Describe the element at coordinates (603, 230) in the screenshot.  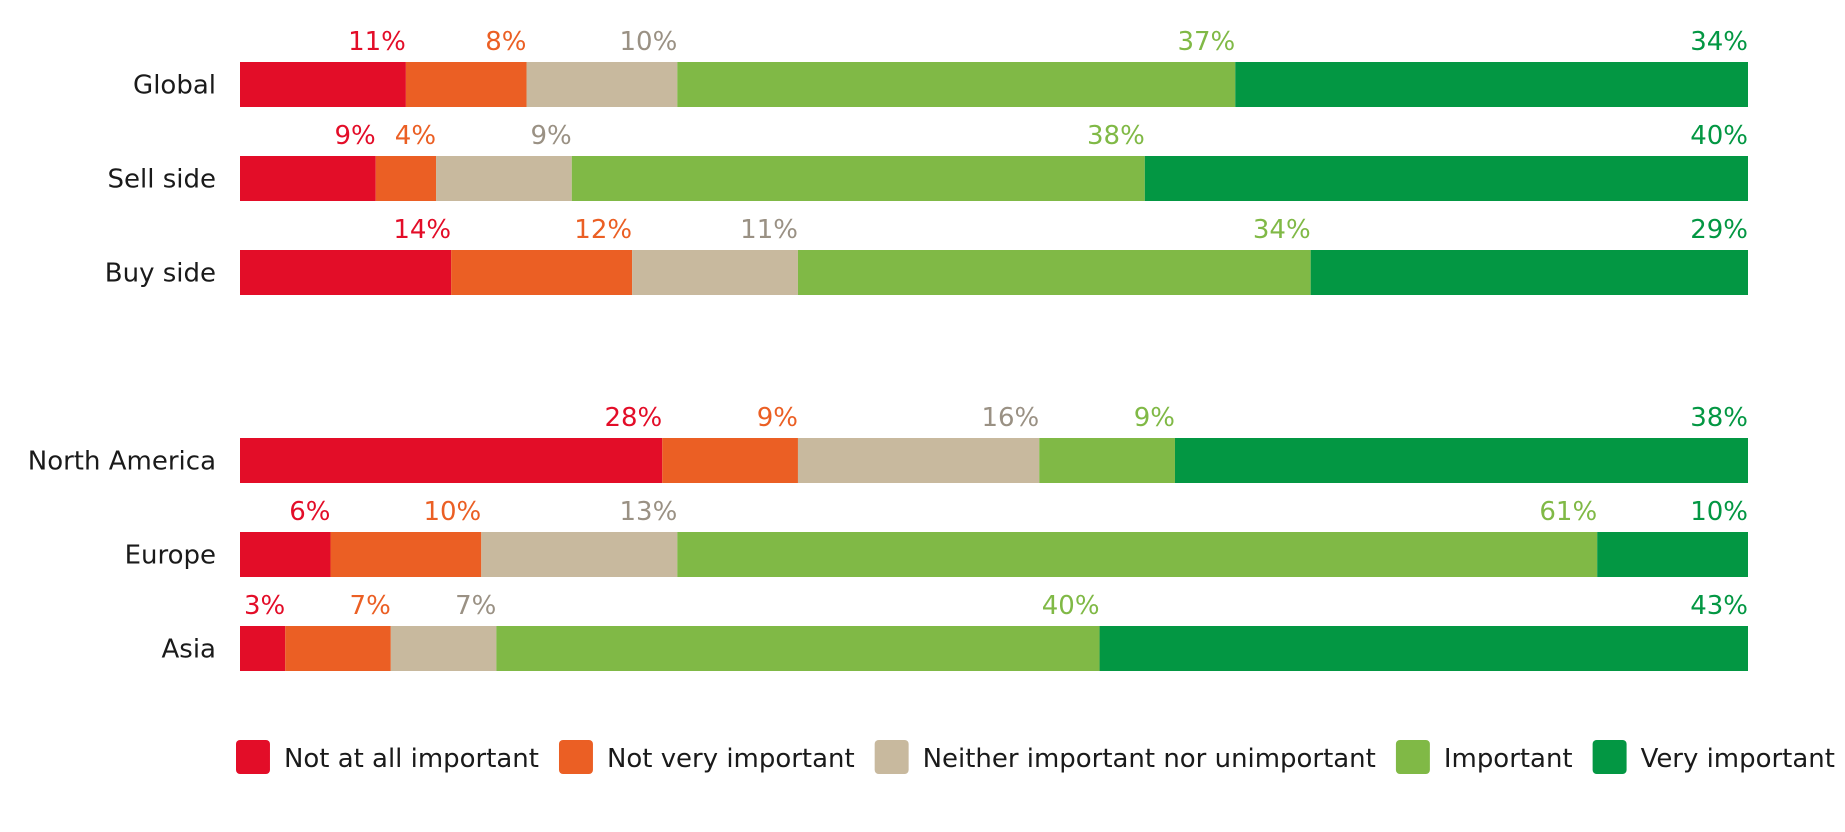
I see `data-label: 12%` at that location.